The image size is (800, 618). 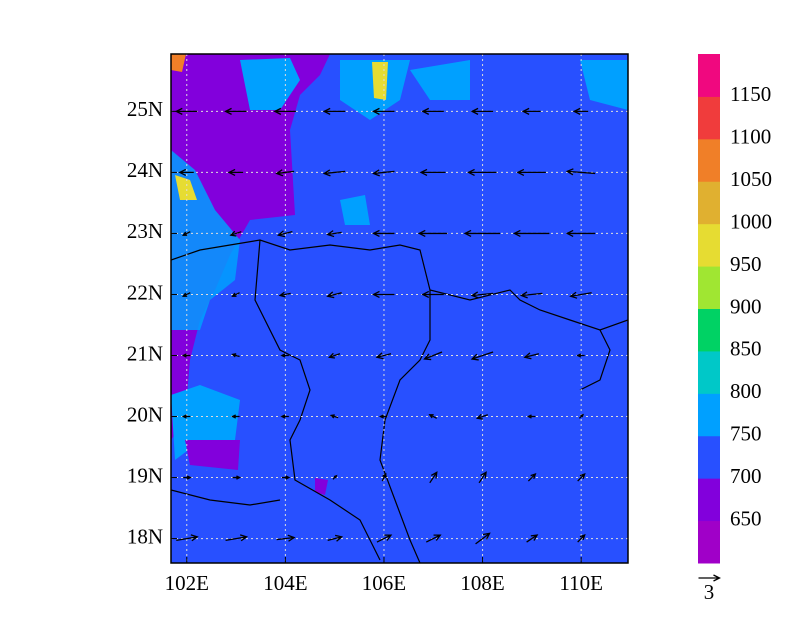 I want to click on y-tick-label: 24N, so click(x=145, y=170).